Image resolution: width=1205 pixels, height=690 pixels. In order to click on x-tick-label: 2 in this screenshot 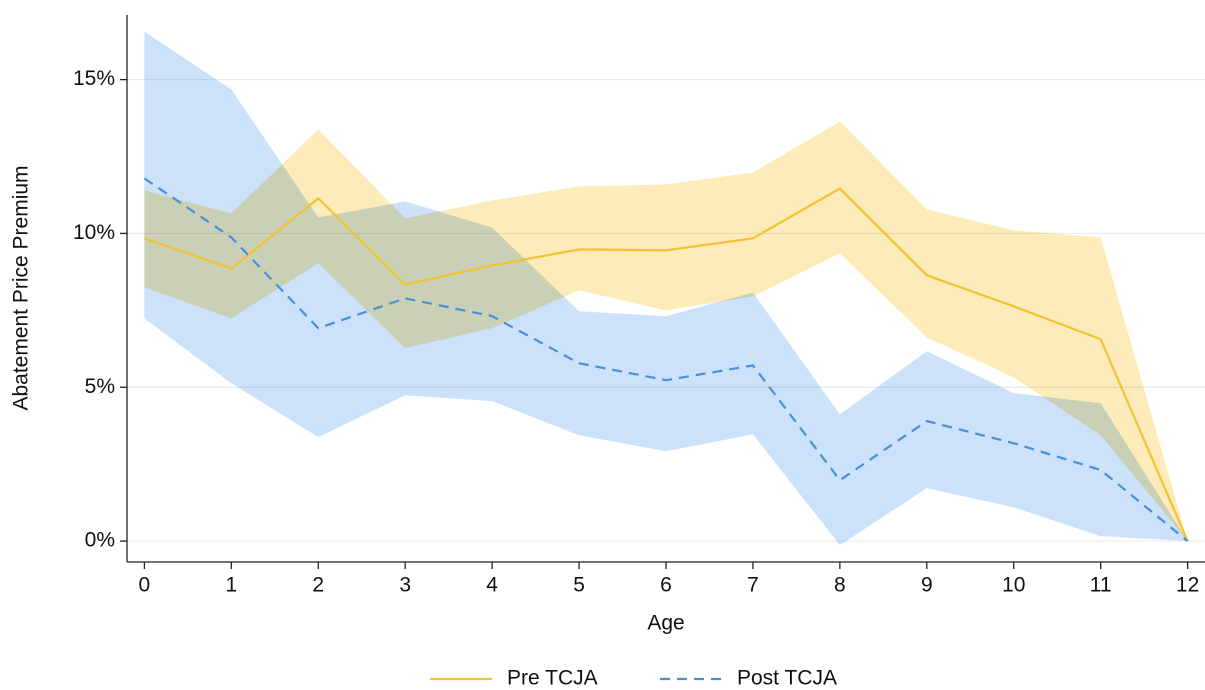, I will do `click(318, 585)`.